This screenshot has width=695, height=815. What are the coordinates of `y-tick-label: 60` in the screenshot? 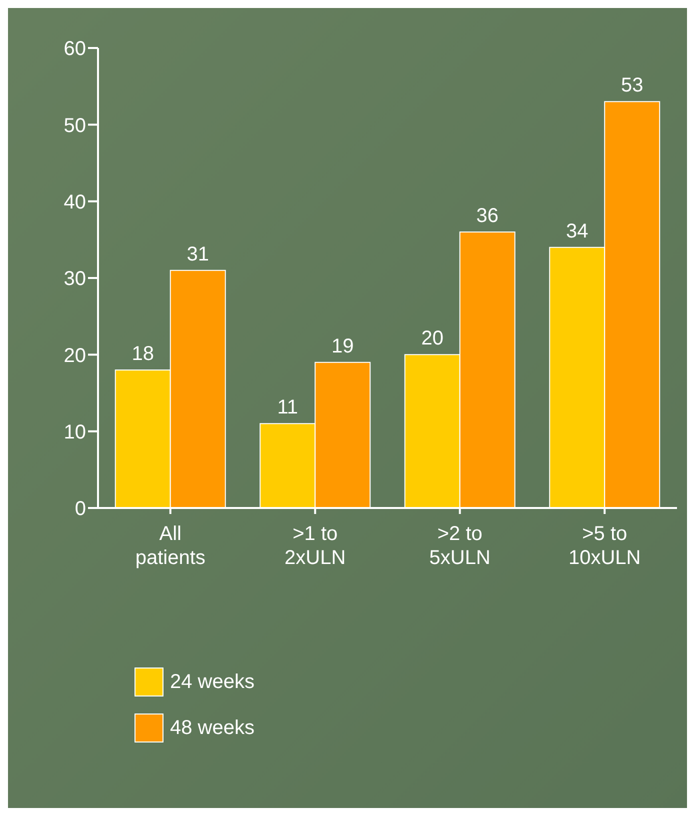 It's located at (75, 49).